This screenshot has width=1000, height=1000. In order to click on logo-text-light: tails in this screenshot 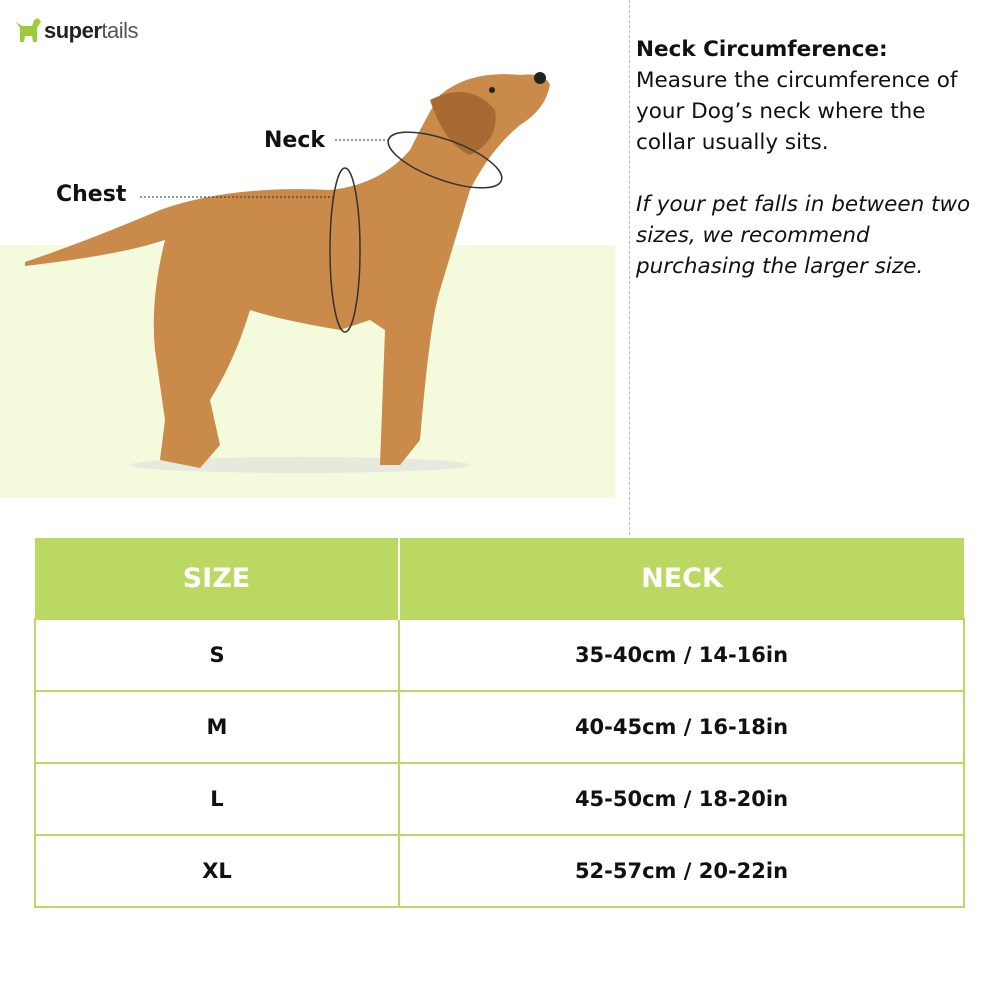, I will do `click(120, 30)`.